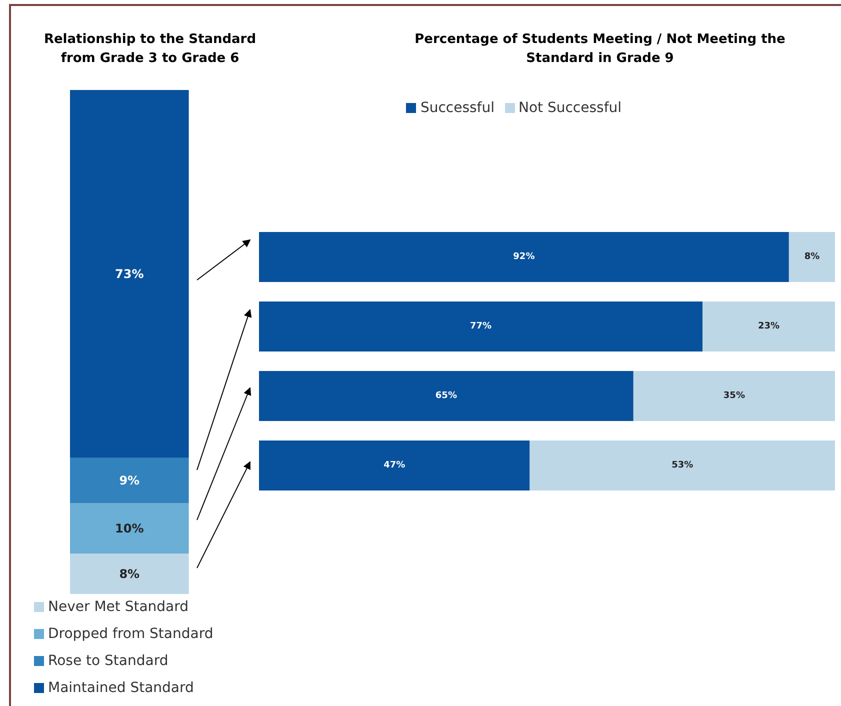  I want to click on data-label: 53%, so click(683, 465).